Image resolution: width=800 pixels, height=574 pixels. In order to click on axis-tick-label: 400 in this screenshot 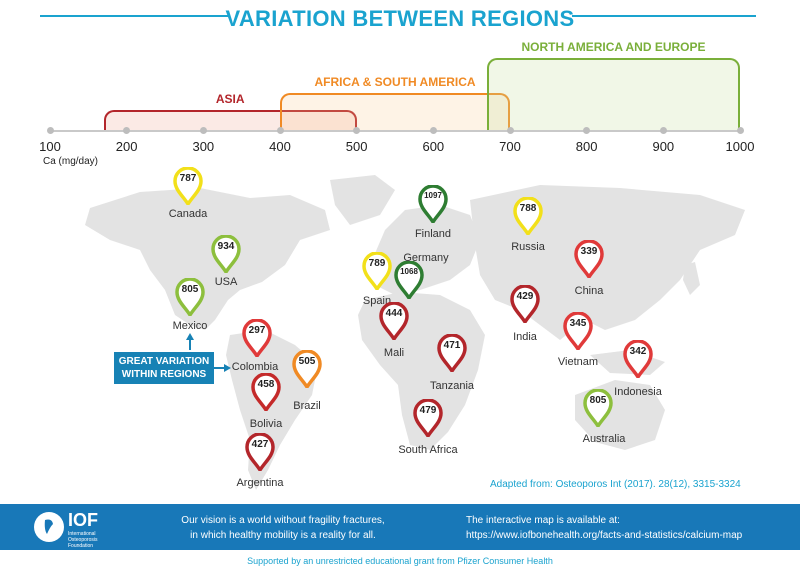, I will do `click(280, 146)`.